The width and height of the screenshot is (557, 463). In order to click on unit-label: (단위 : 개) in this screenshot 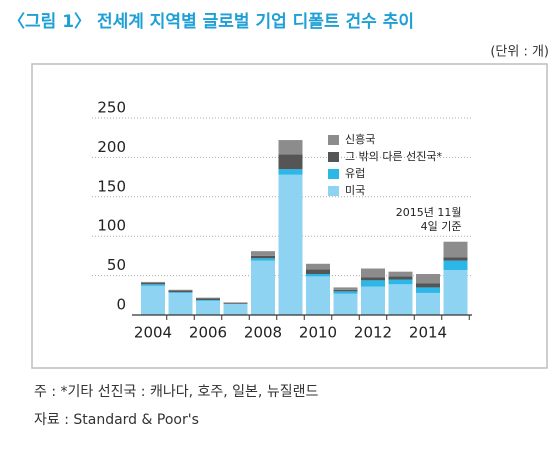, I will do `click(519, 52)`.